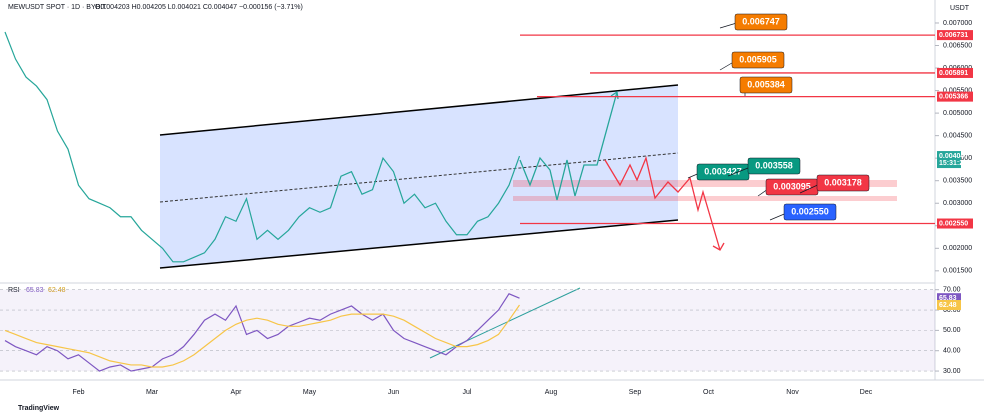 Image resolution: width=984 pixels, height=417 pixels. Describe the element at coordinates (705, 183) in the screenshot. I see `zone` at that location.